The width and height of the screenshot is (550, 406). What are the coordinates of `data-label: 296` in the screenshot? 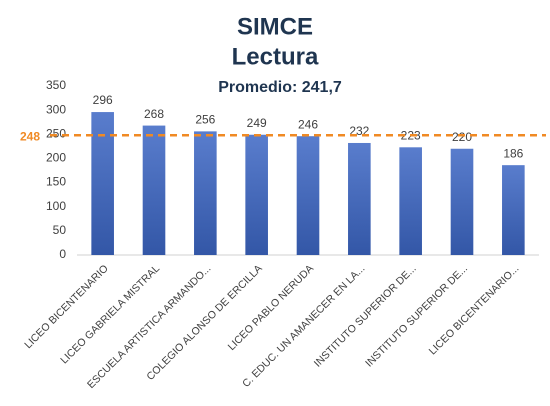 It's located at (103, 100).